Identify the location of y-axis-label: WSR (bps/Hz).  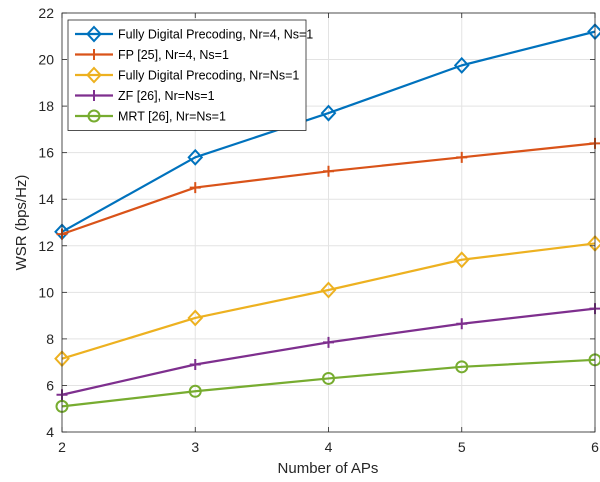
(21, 223).